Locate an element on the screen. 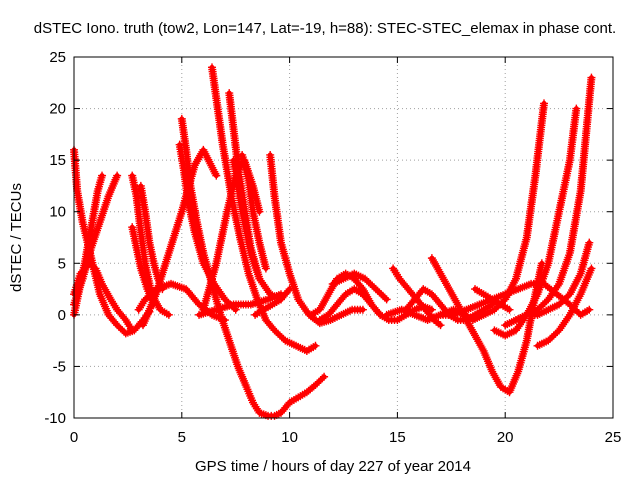  y-tick-label: 25 is located at coordinates (57, 57).